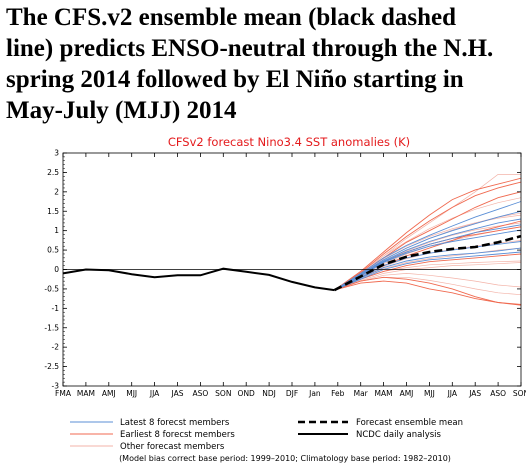 The height and width of the screenshot is (468, 526). Describe the element at coordinates (56, 191) in the screenshot. I see `y-tick-label: 2` at that location.